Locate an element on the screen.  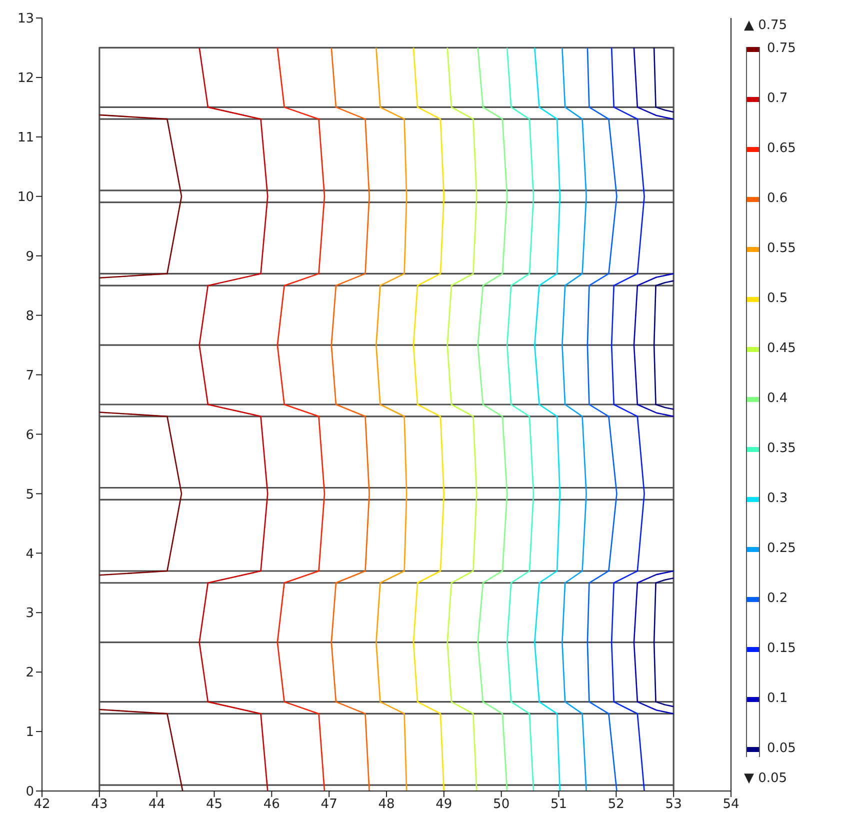
legend-label: 0.15 is located at coordinates (781, 648).